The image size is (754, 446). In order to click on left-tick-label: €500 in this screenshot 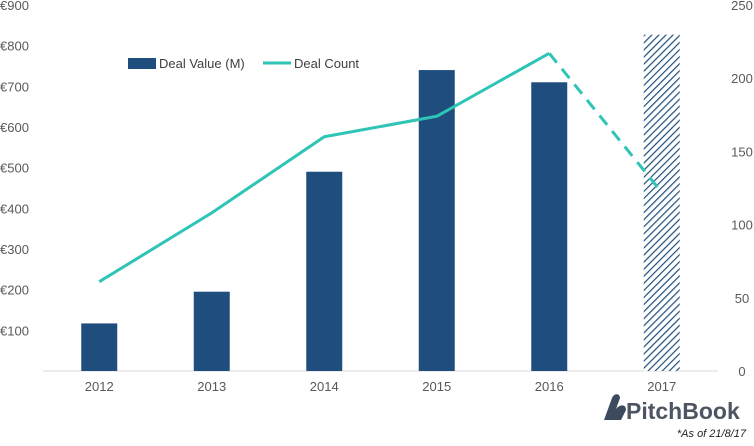, I will do `click(14, 168)`.